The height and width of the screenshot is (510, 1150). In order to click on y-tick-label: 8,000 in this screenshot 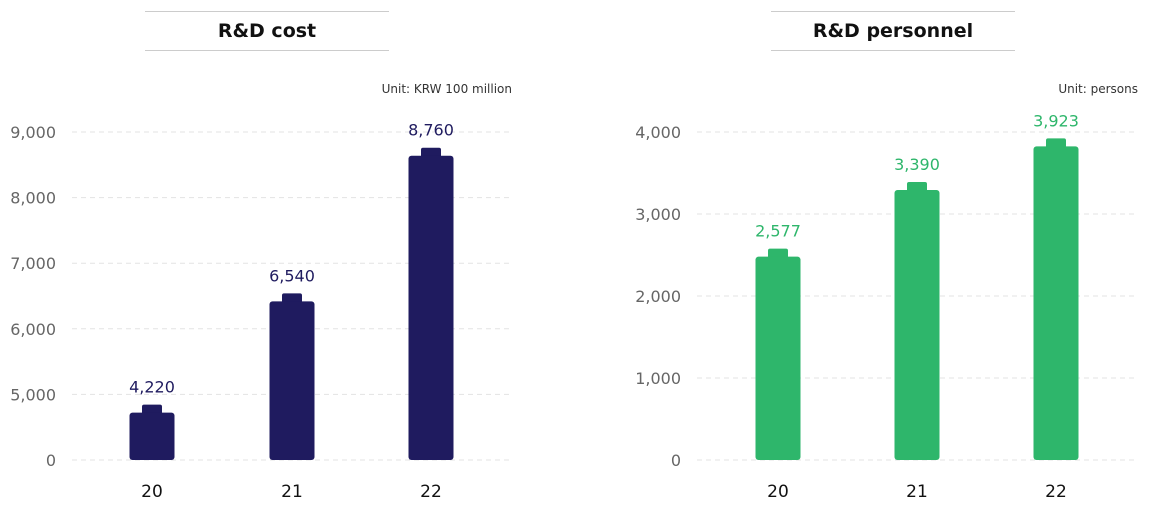, I will do `click(33, 198)`.